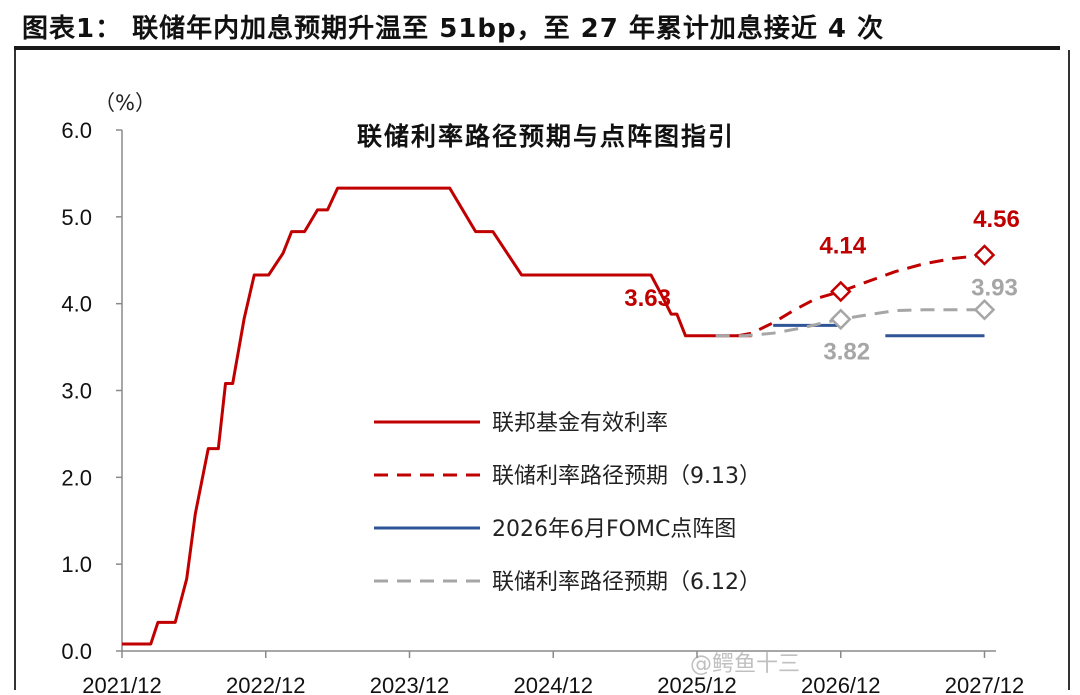 The height and width of the screenshot is (695, 1080). I want to click on x-tick-label: 2022/12, so click(266, 684).